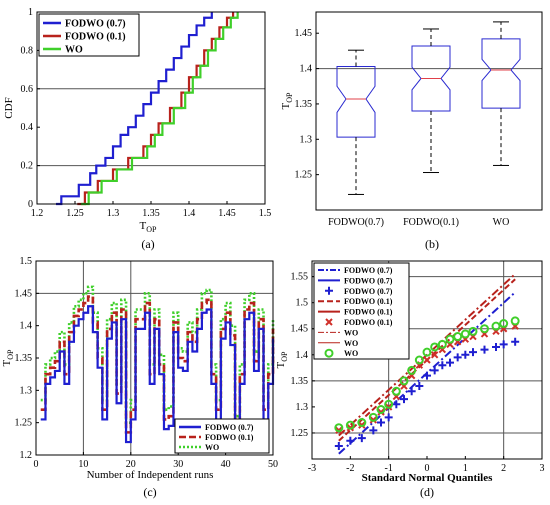 The width and height of the screenshot is (550, 505). What do you see at coordinates (273, 464) in the screenshot?
I see `c-xtick-label-5: 50` at bounding box center [273, 464].